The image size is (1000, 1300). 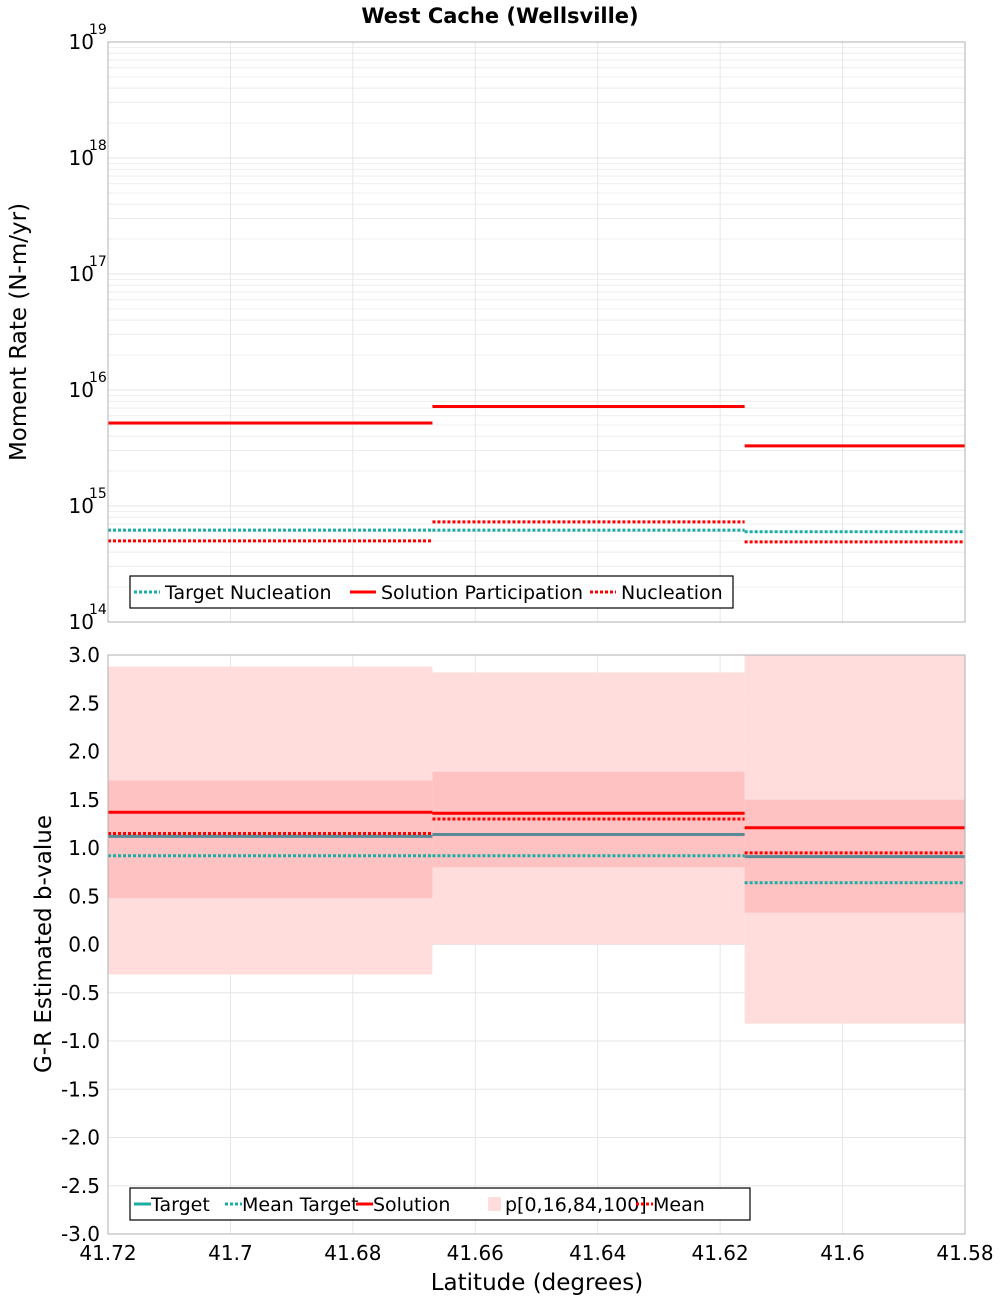 I want to click on x-tick-label: 41.62, so click(x=720, y=1253).